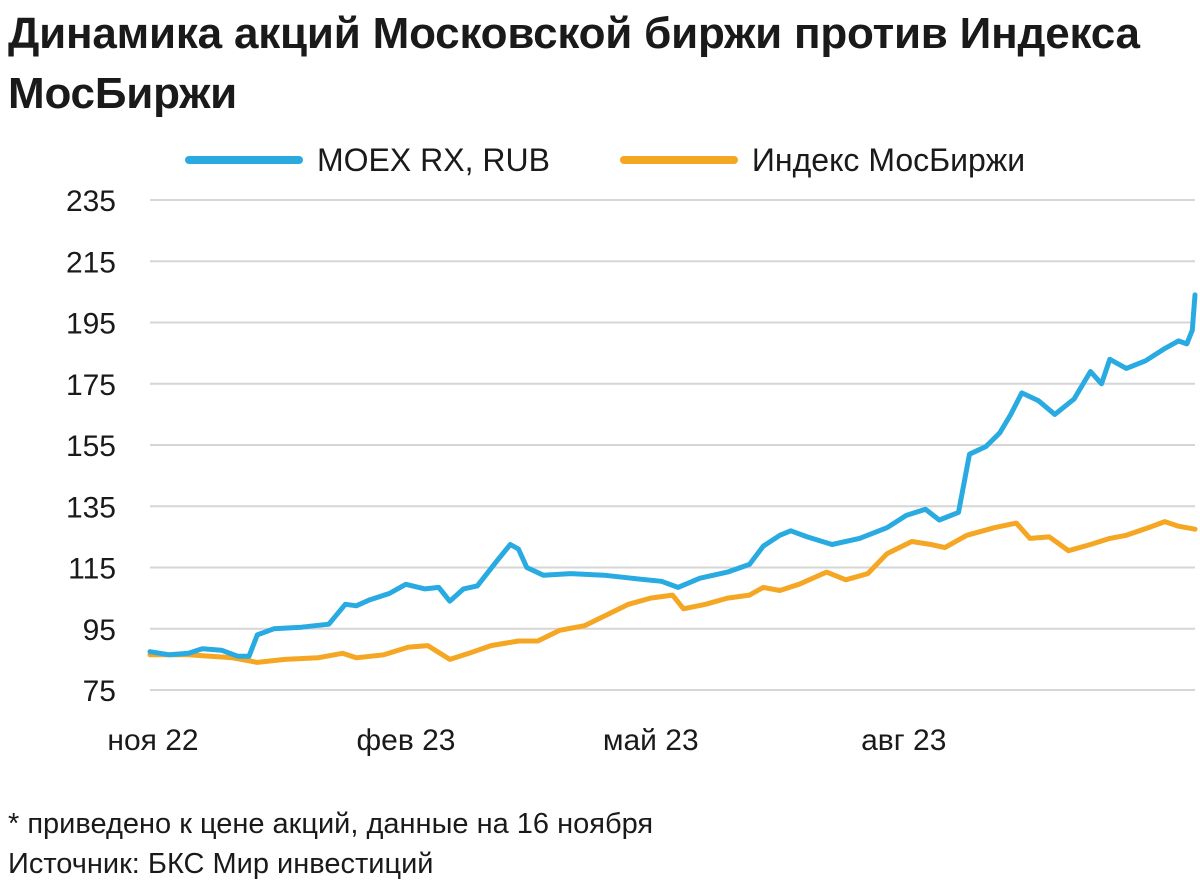 The height and width of the screenshot is (894, 1200). Describe the element at coordinates (91, 262) in the screenshot. I see `y-tick-label-215: 215` at that location.